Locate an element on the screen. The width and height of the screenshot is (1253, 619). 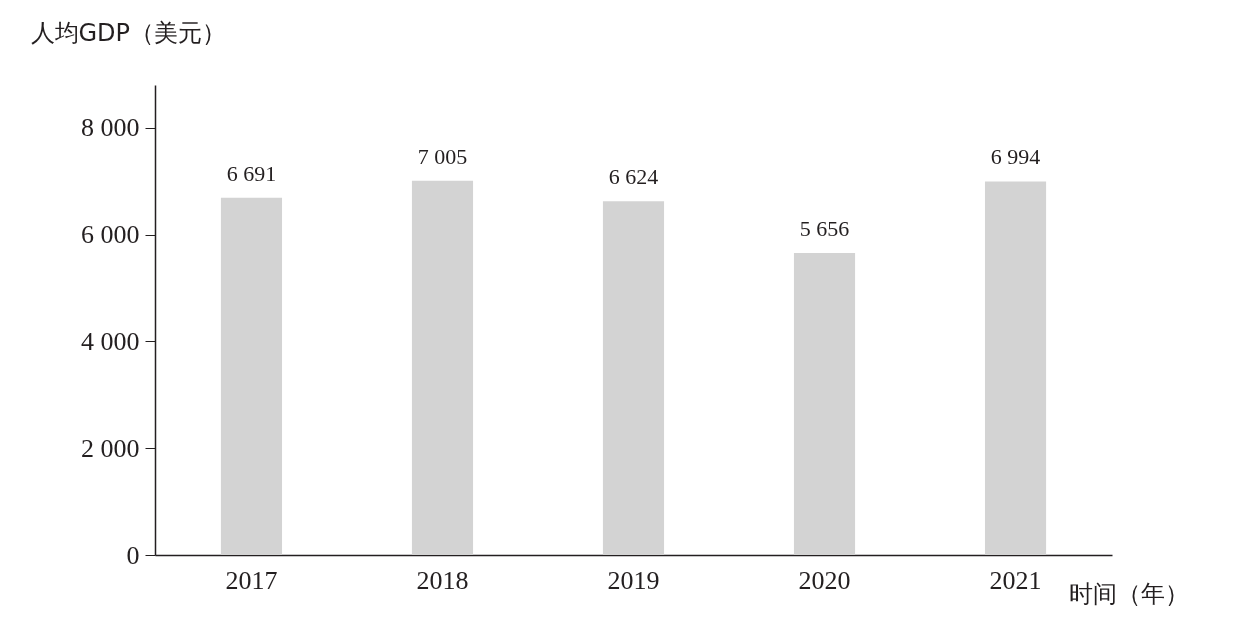
data-label: 6 624 is located at coordinates (633, 177).